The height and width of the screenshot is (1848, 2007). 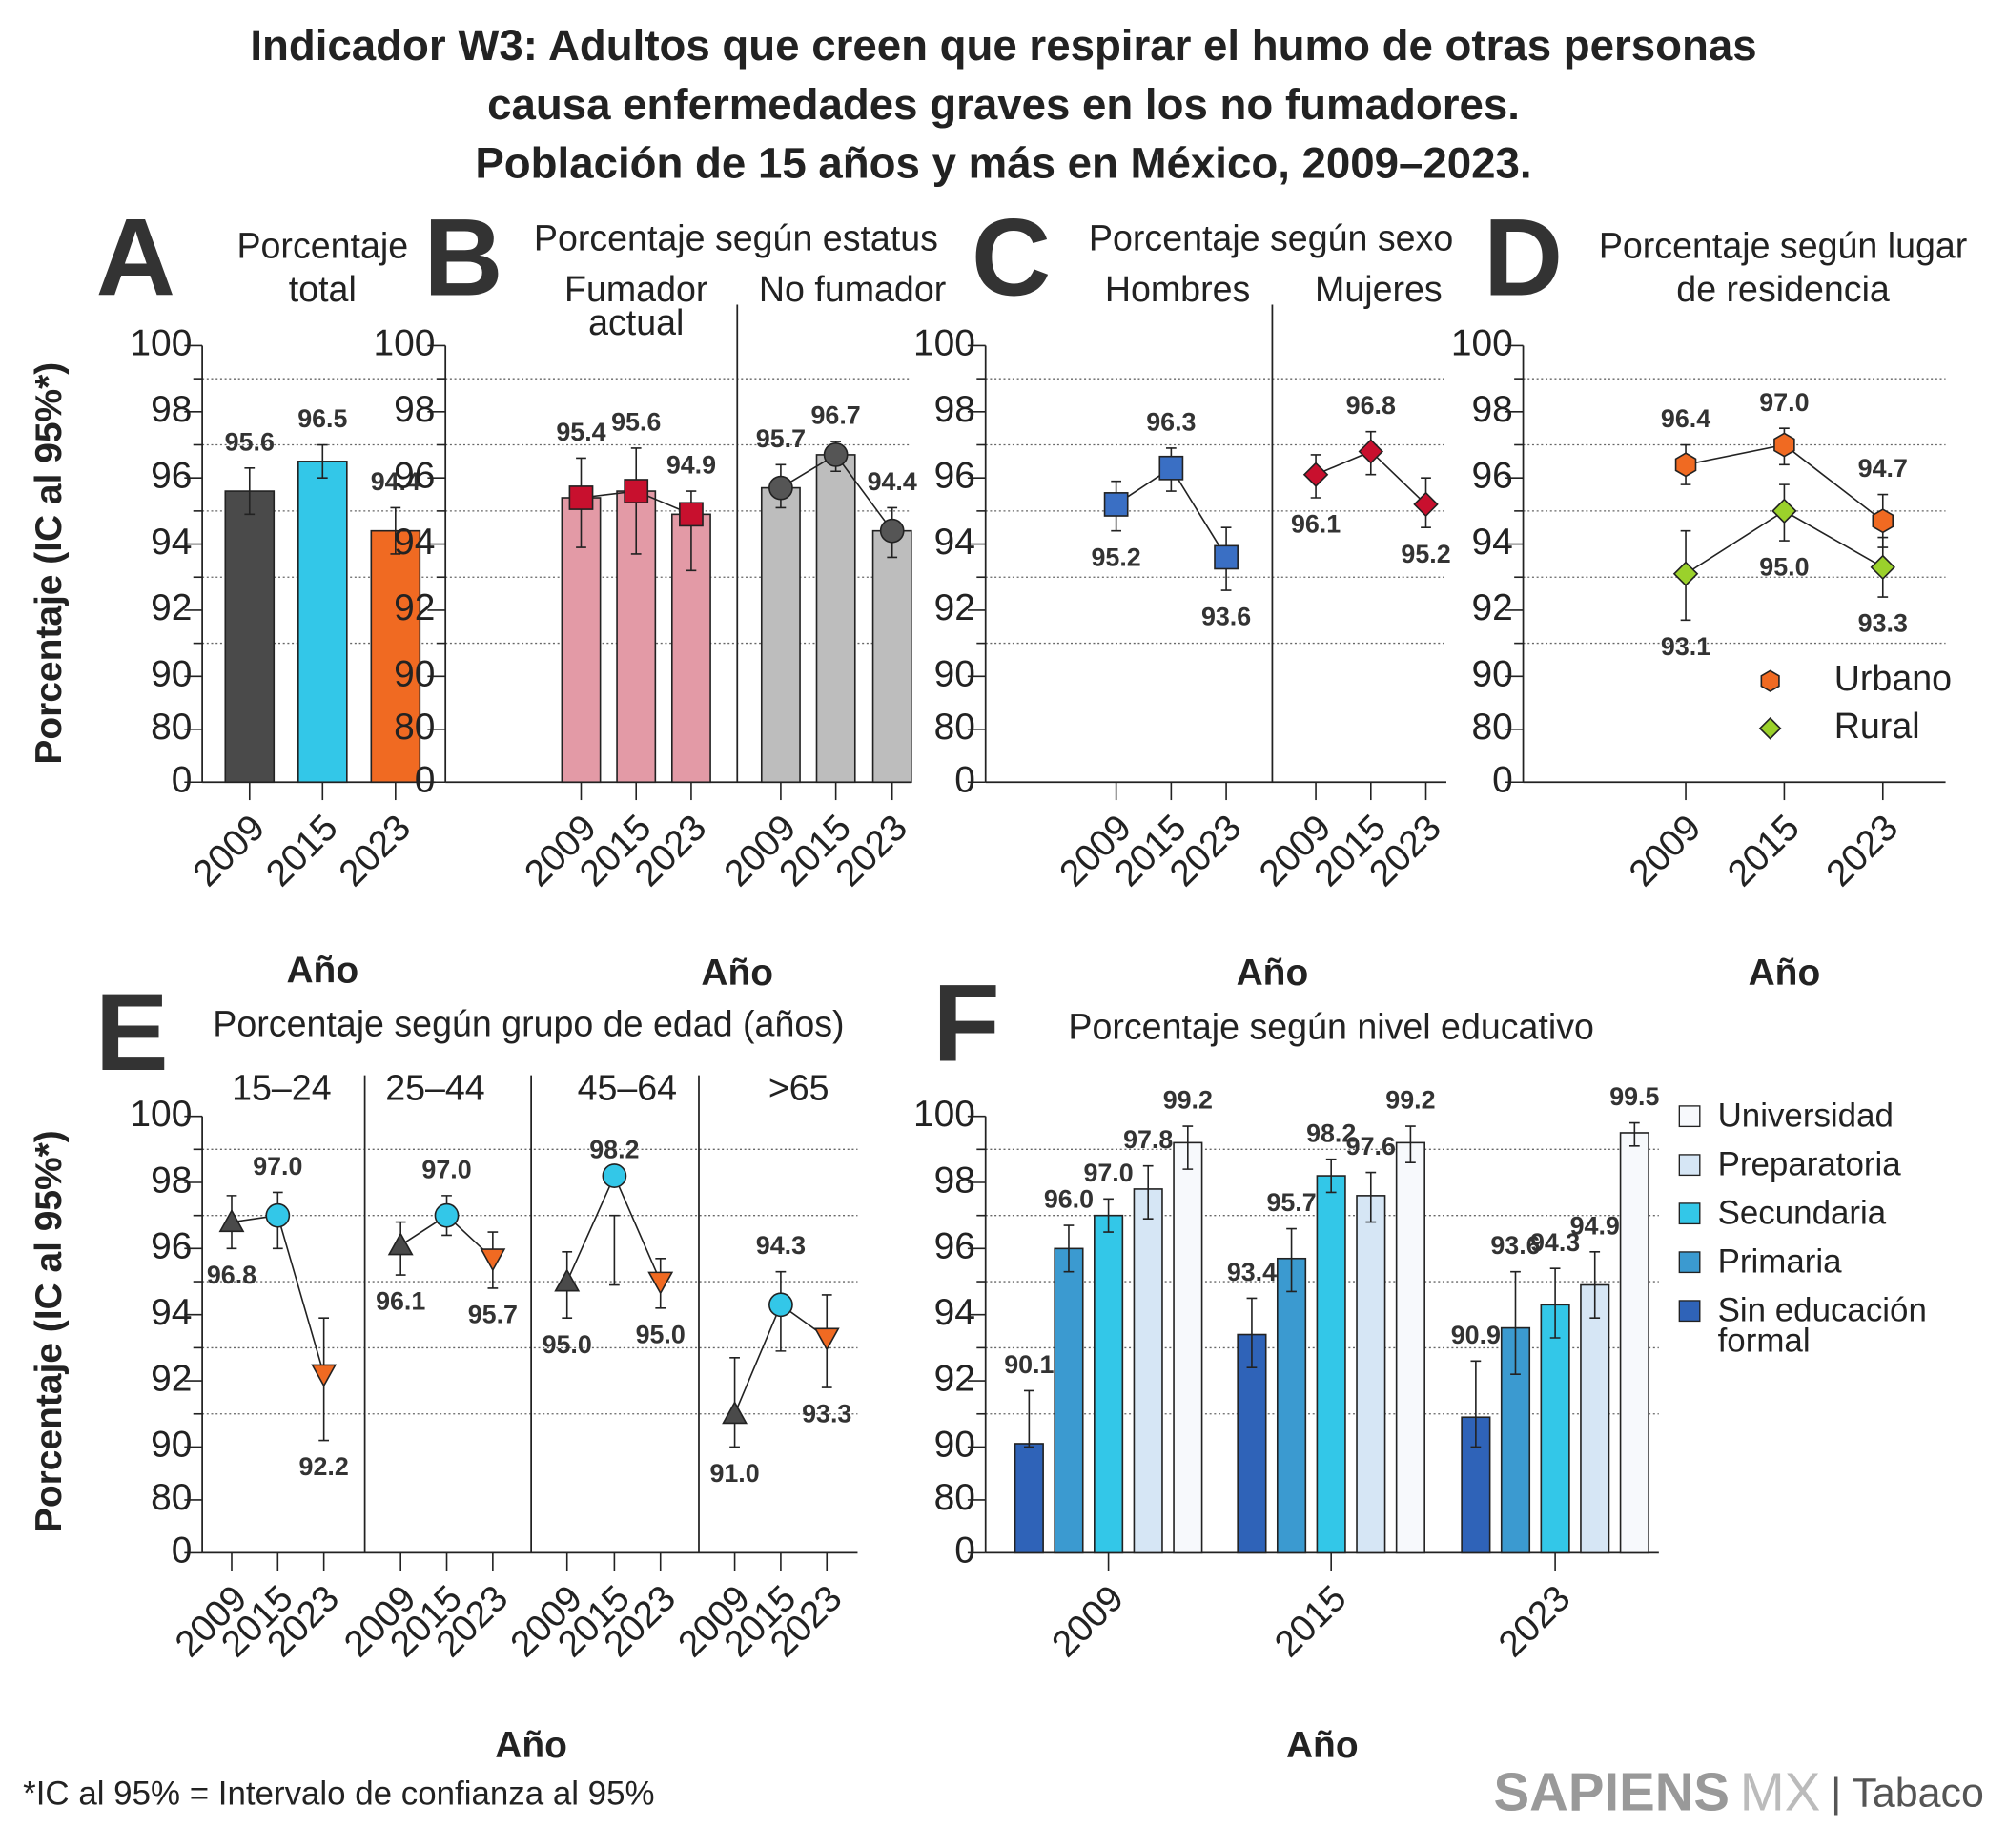 What do you see at coordinates (400, 1301) in the screenshot?
I see `value-label: 96.1` at bounding box center [400, 1301].